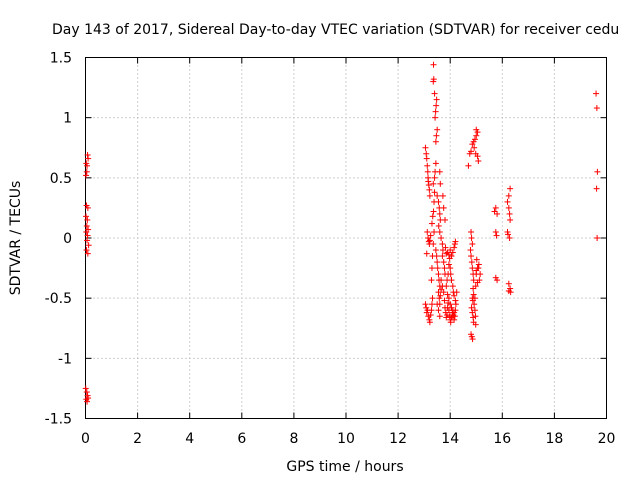  Describe the element at coordinates (61, 179) in the screenshot. I see `y-tick-label: 0.5` at that location.